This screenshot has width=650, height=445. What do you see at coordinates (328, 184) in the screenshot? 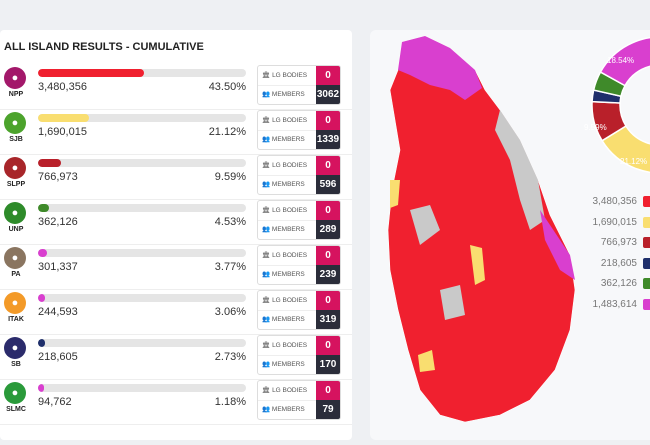
I see `members-count: 596` at bounding box center [328, 184].